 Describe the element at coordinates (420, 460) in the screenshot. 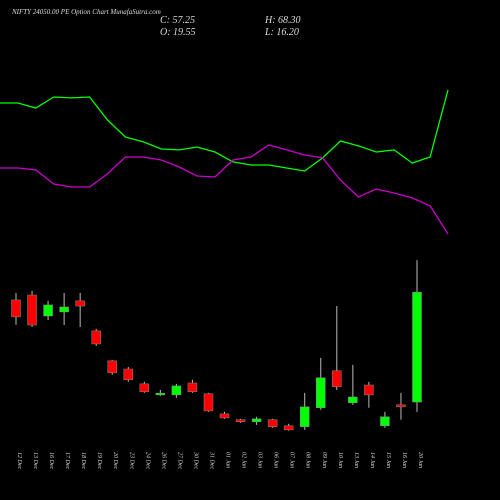

I see `x-tick-label: 20 Jan` at that location.